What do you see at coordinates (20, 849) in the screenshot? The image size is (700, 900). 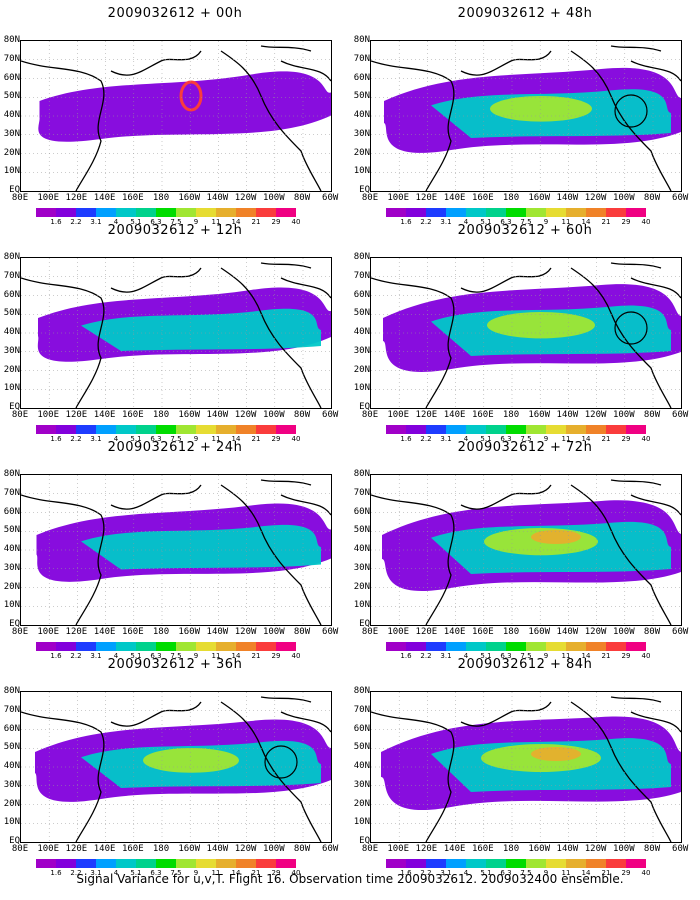 I see `lon-tick-label: 80E` at bounding box center [20, 849].